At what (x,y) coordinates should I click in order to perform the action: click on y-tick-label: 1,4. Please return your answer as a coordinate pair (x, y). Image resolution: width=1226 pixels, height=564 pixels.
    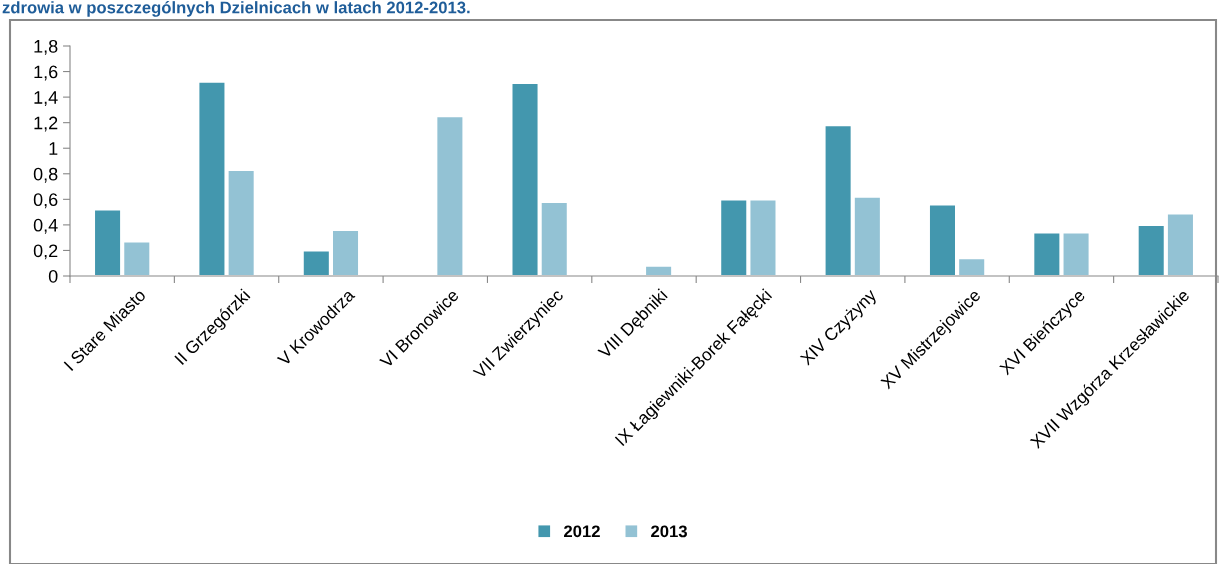
    Looking at the image, I should click on (46, 98).